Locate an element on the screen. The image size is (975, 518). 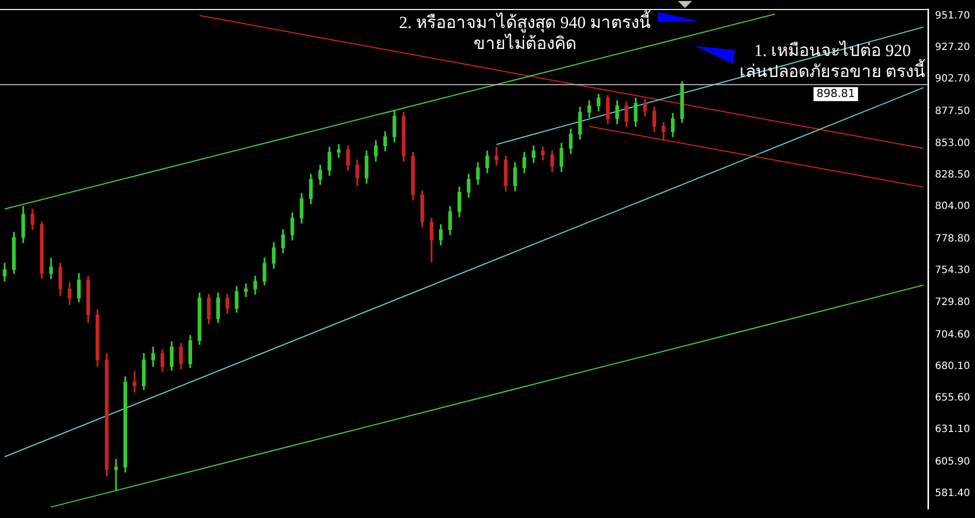
y-tick-label: 877.50 is located at coordinates (952, 112).